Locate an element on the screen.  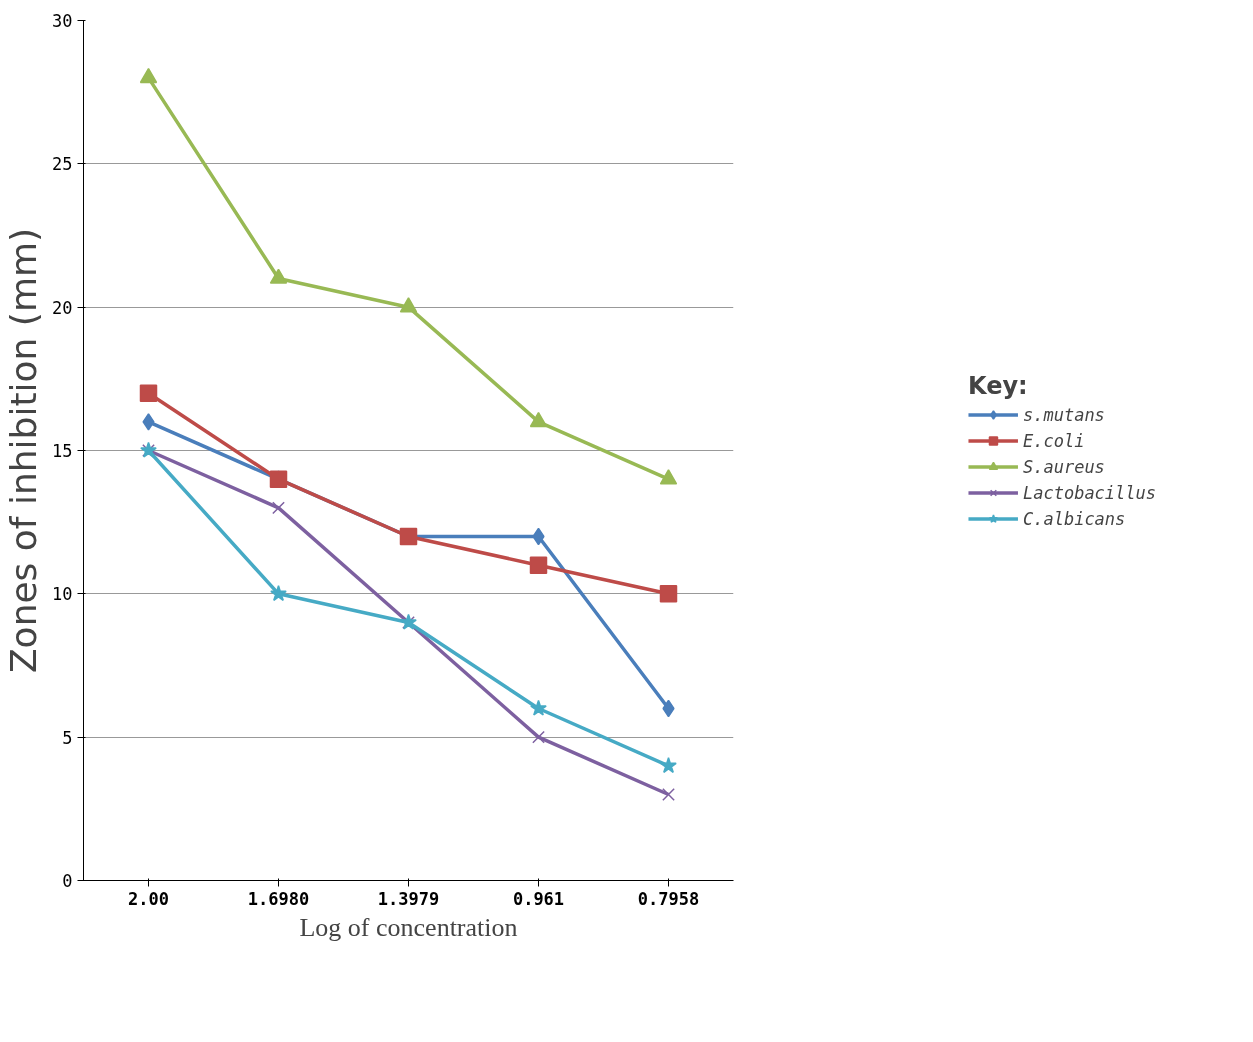
x-axis-title: Log of concentration is located at coordinates (408, 927).